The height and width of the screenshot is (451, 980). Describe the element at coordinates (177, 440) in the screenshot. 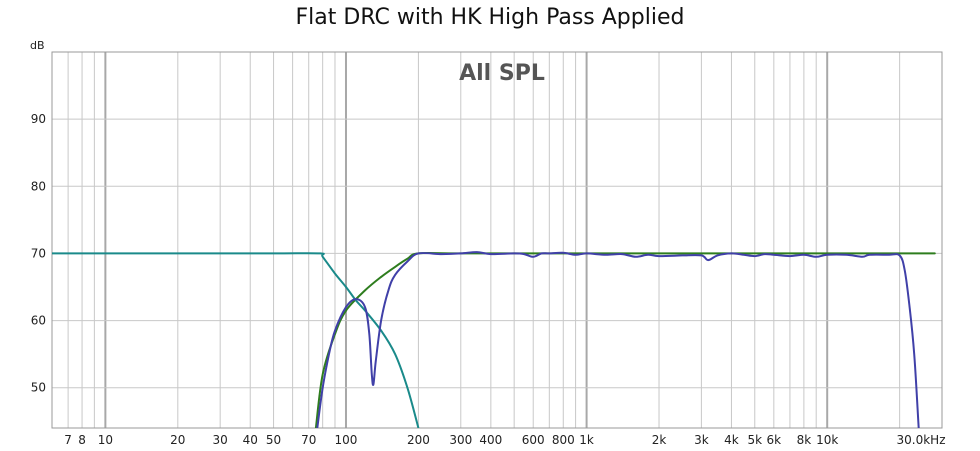

I see `x-tick-label: 20` at that location.